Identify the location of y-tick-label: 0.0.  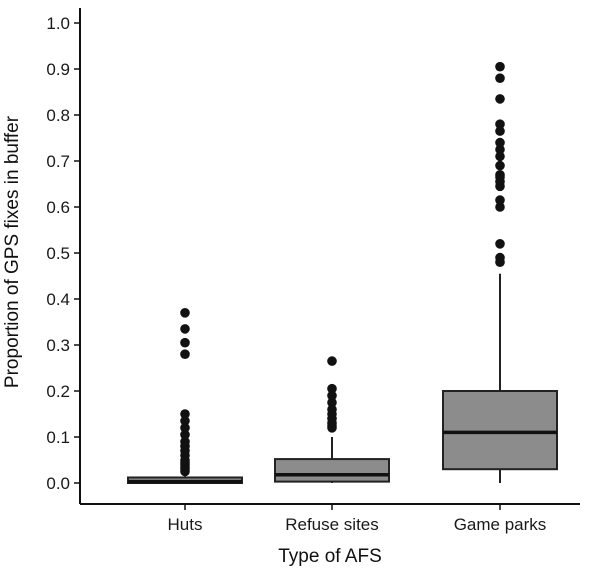
(58, 483).